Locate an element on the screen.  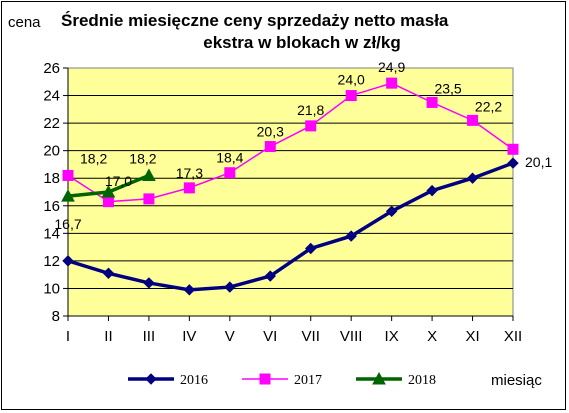
y-tick-label: 18 is located at coordinates (51, 178).